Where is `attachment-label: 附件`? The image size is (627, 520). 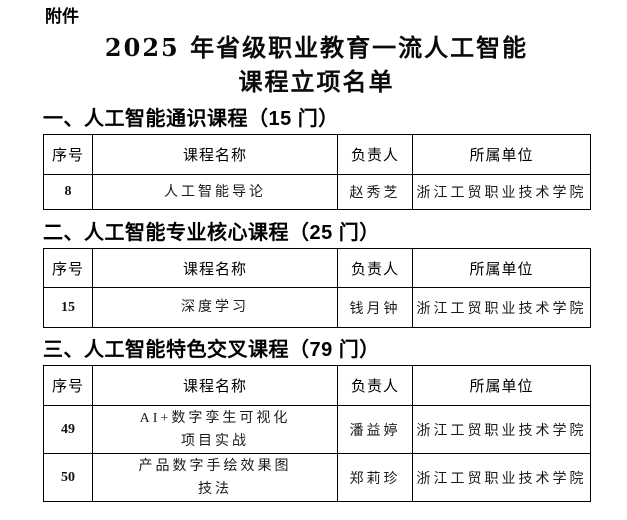 attachment-label: 附件 is located at coordinates (62, 16).